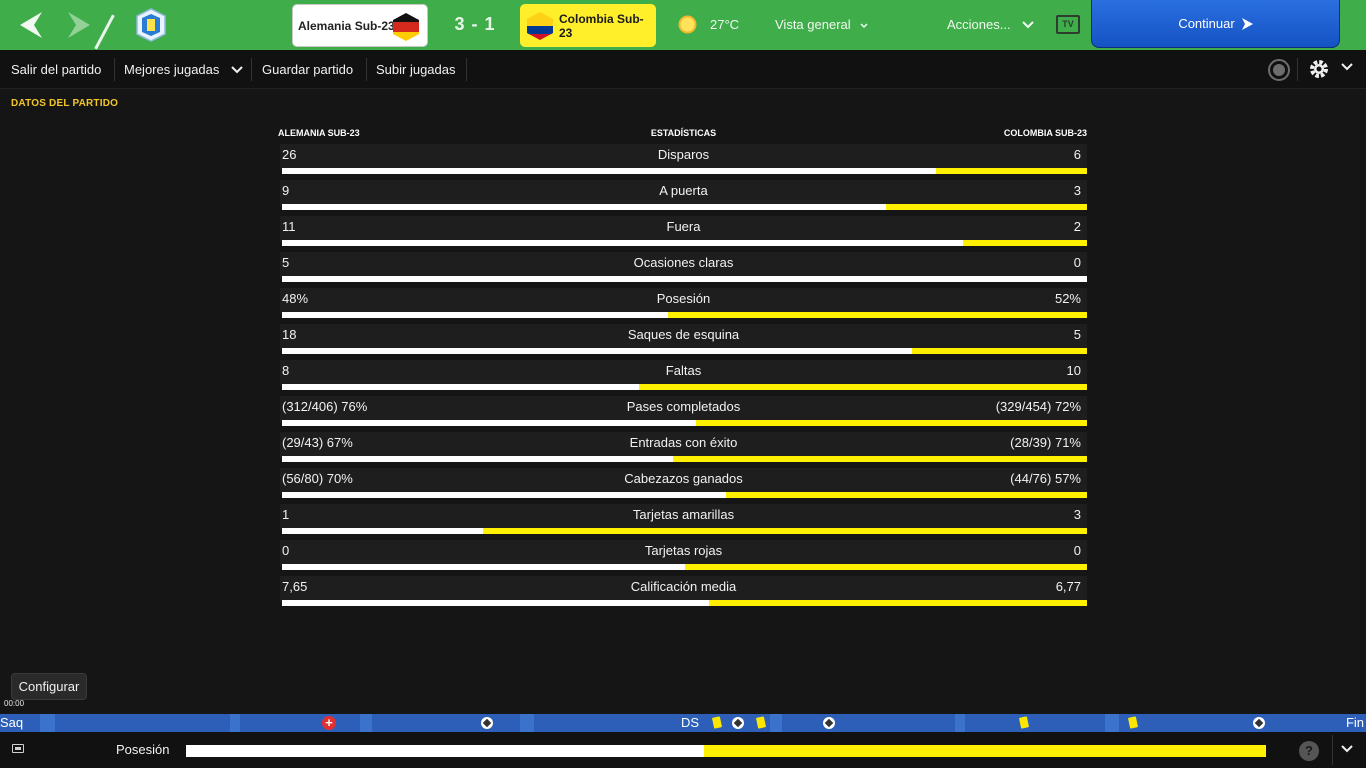 Image resolution: width=1366 pixels, height=768 pixels. I want to click on away-team-box: Colombia Sub-23, so click(588, 25).